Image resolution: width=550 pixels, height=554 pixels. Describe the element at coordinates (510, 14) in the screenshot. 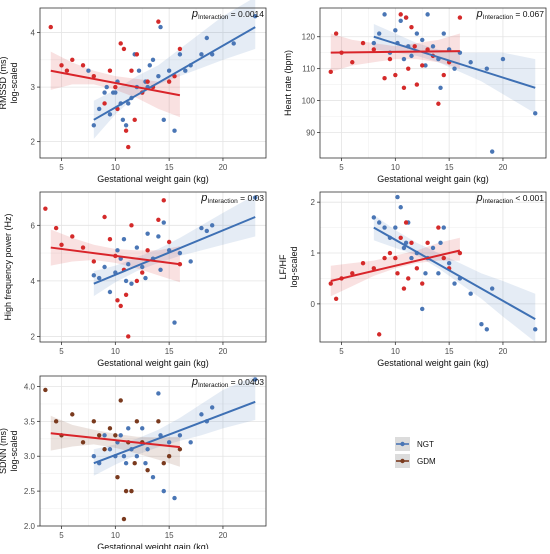

I see `p-interaction-annotation: pInteraction = 0.067` at that location.